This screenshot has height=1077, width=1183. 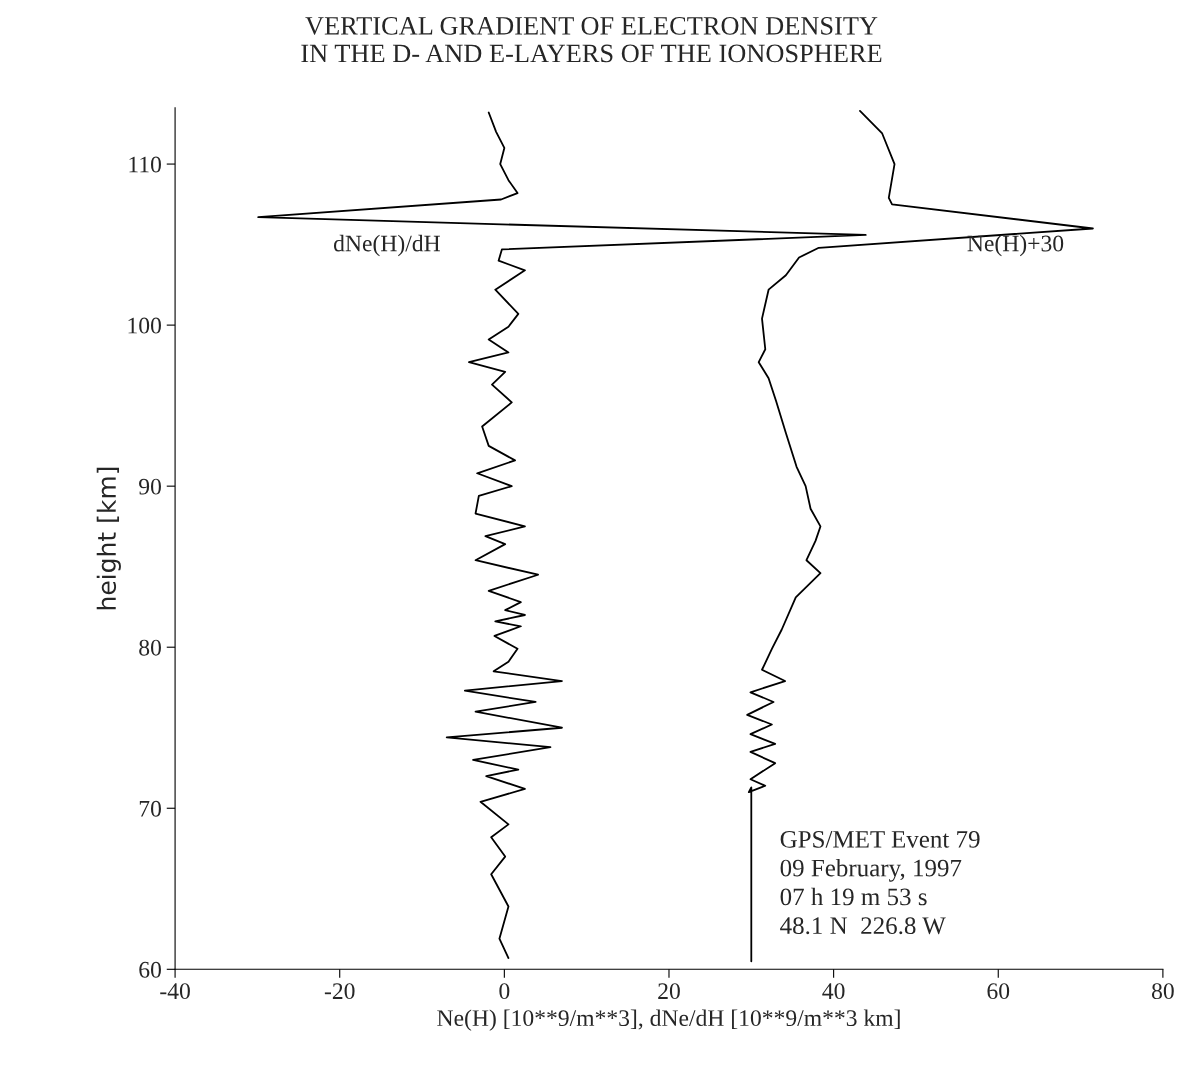 What do you see at coordinates (150, 969) in the screenshot?
I see `y-tick-label: 60` at bounding box center [150, 969].